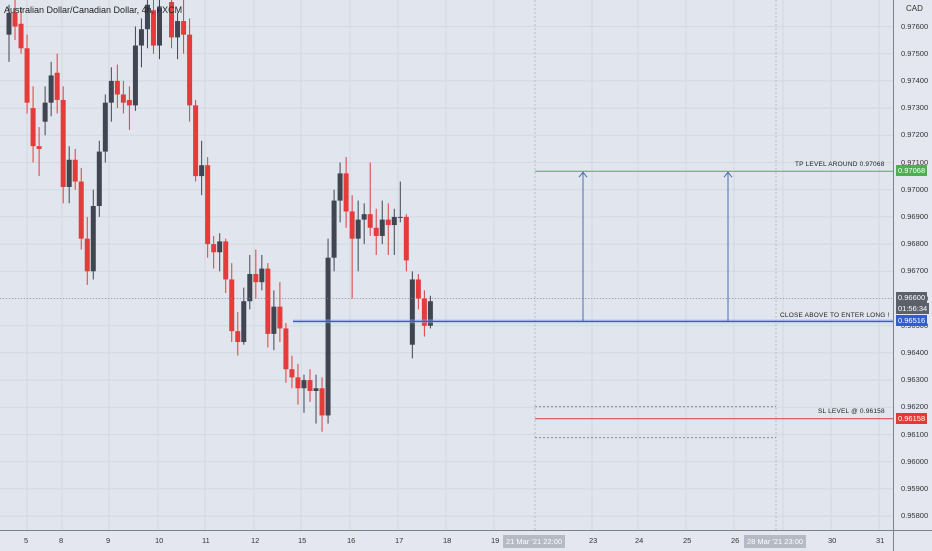 The width and height of the screenshot is (932, 551). Describe the element at coordinates (351, 540) in the screenshot. I see `time-tick: 16` at that location.